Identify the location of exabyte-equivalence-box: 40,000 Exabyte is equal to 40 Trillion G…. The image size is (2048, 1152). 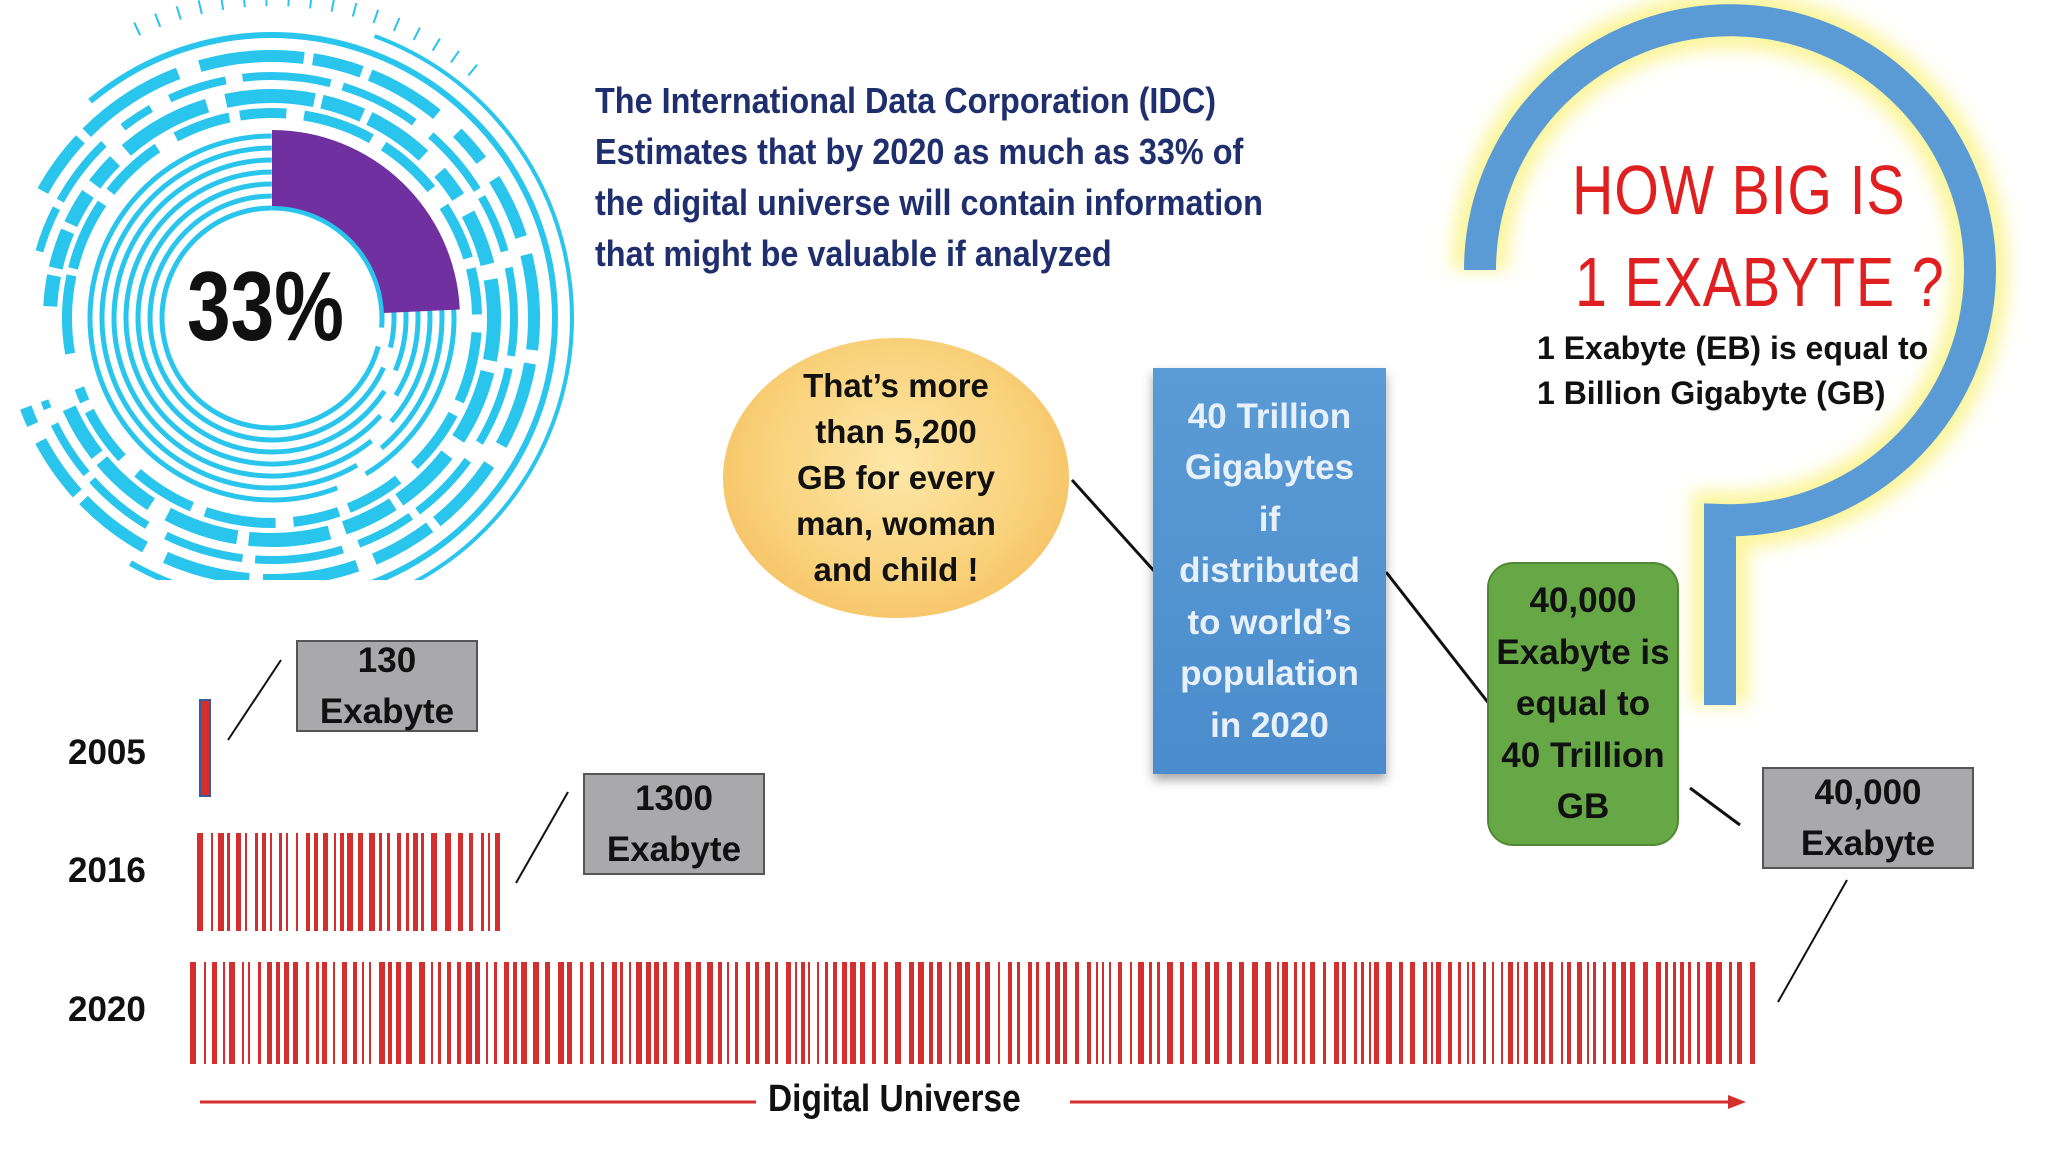
(1583, 704).